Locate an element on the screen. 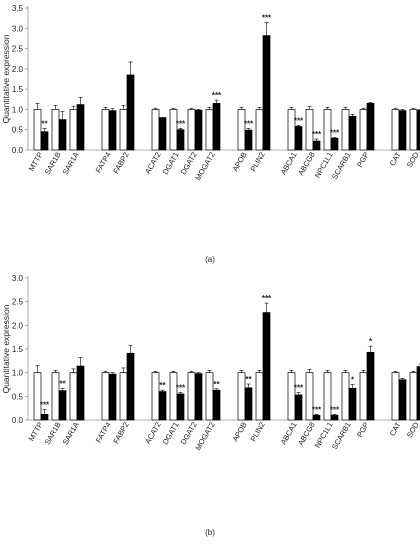  panel-label: (a) is located at coordinates (210, 259).